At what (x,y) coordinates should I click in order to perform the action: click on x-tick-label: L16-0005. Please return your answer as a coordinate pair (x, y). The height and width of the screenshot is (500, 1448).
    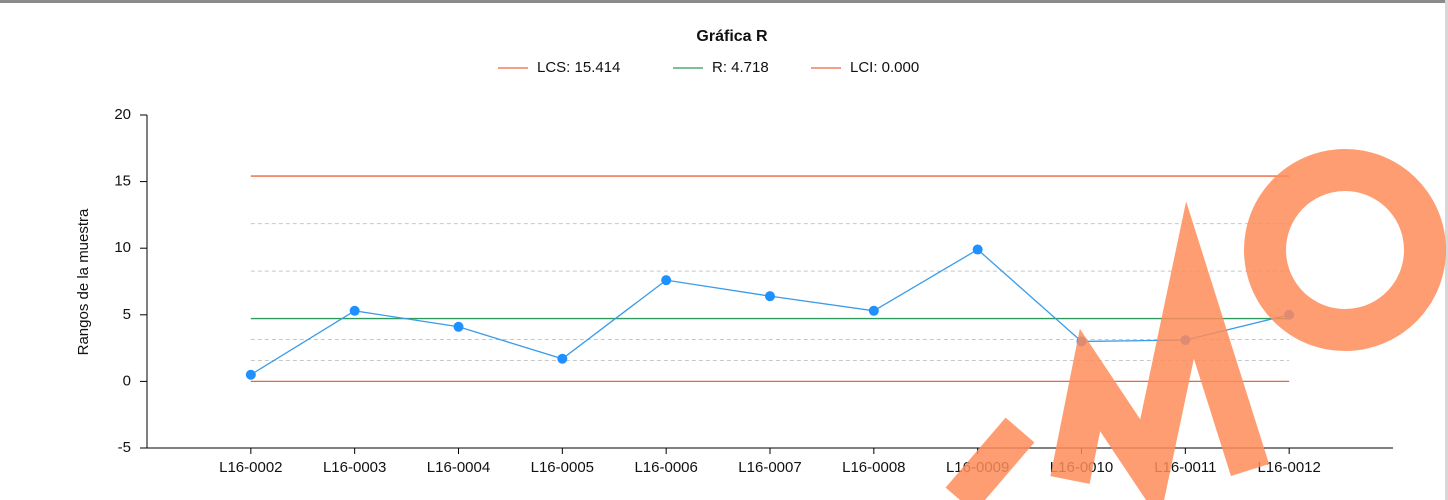
    Looking at the image, I should click on (562, 467).